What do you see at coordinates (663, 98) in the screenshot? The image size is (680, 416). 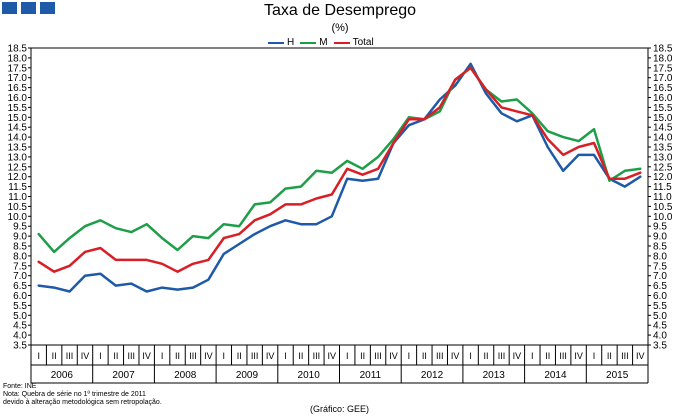 I see `y-tick-label-right: 16.0` at bounding box center [663, 98].